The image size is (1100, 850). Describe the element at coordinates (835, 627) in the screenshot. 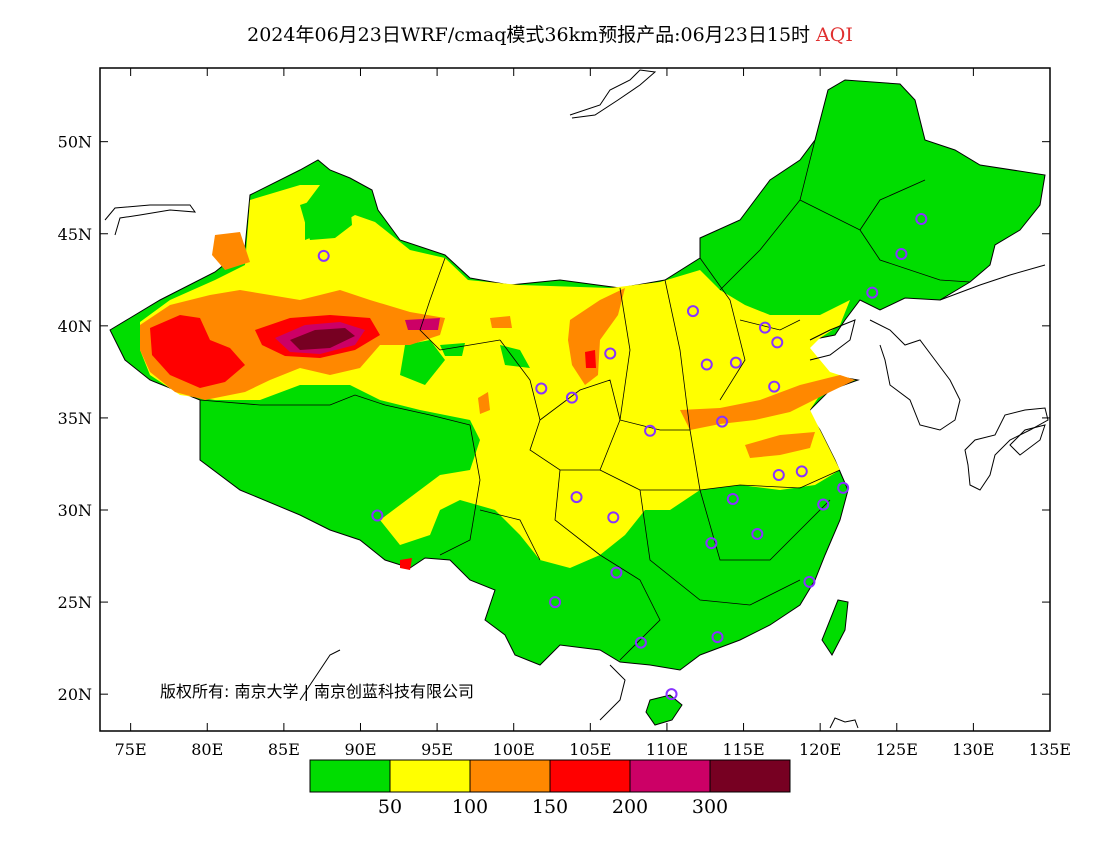

I see `taiwan-island` at that location.